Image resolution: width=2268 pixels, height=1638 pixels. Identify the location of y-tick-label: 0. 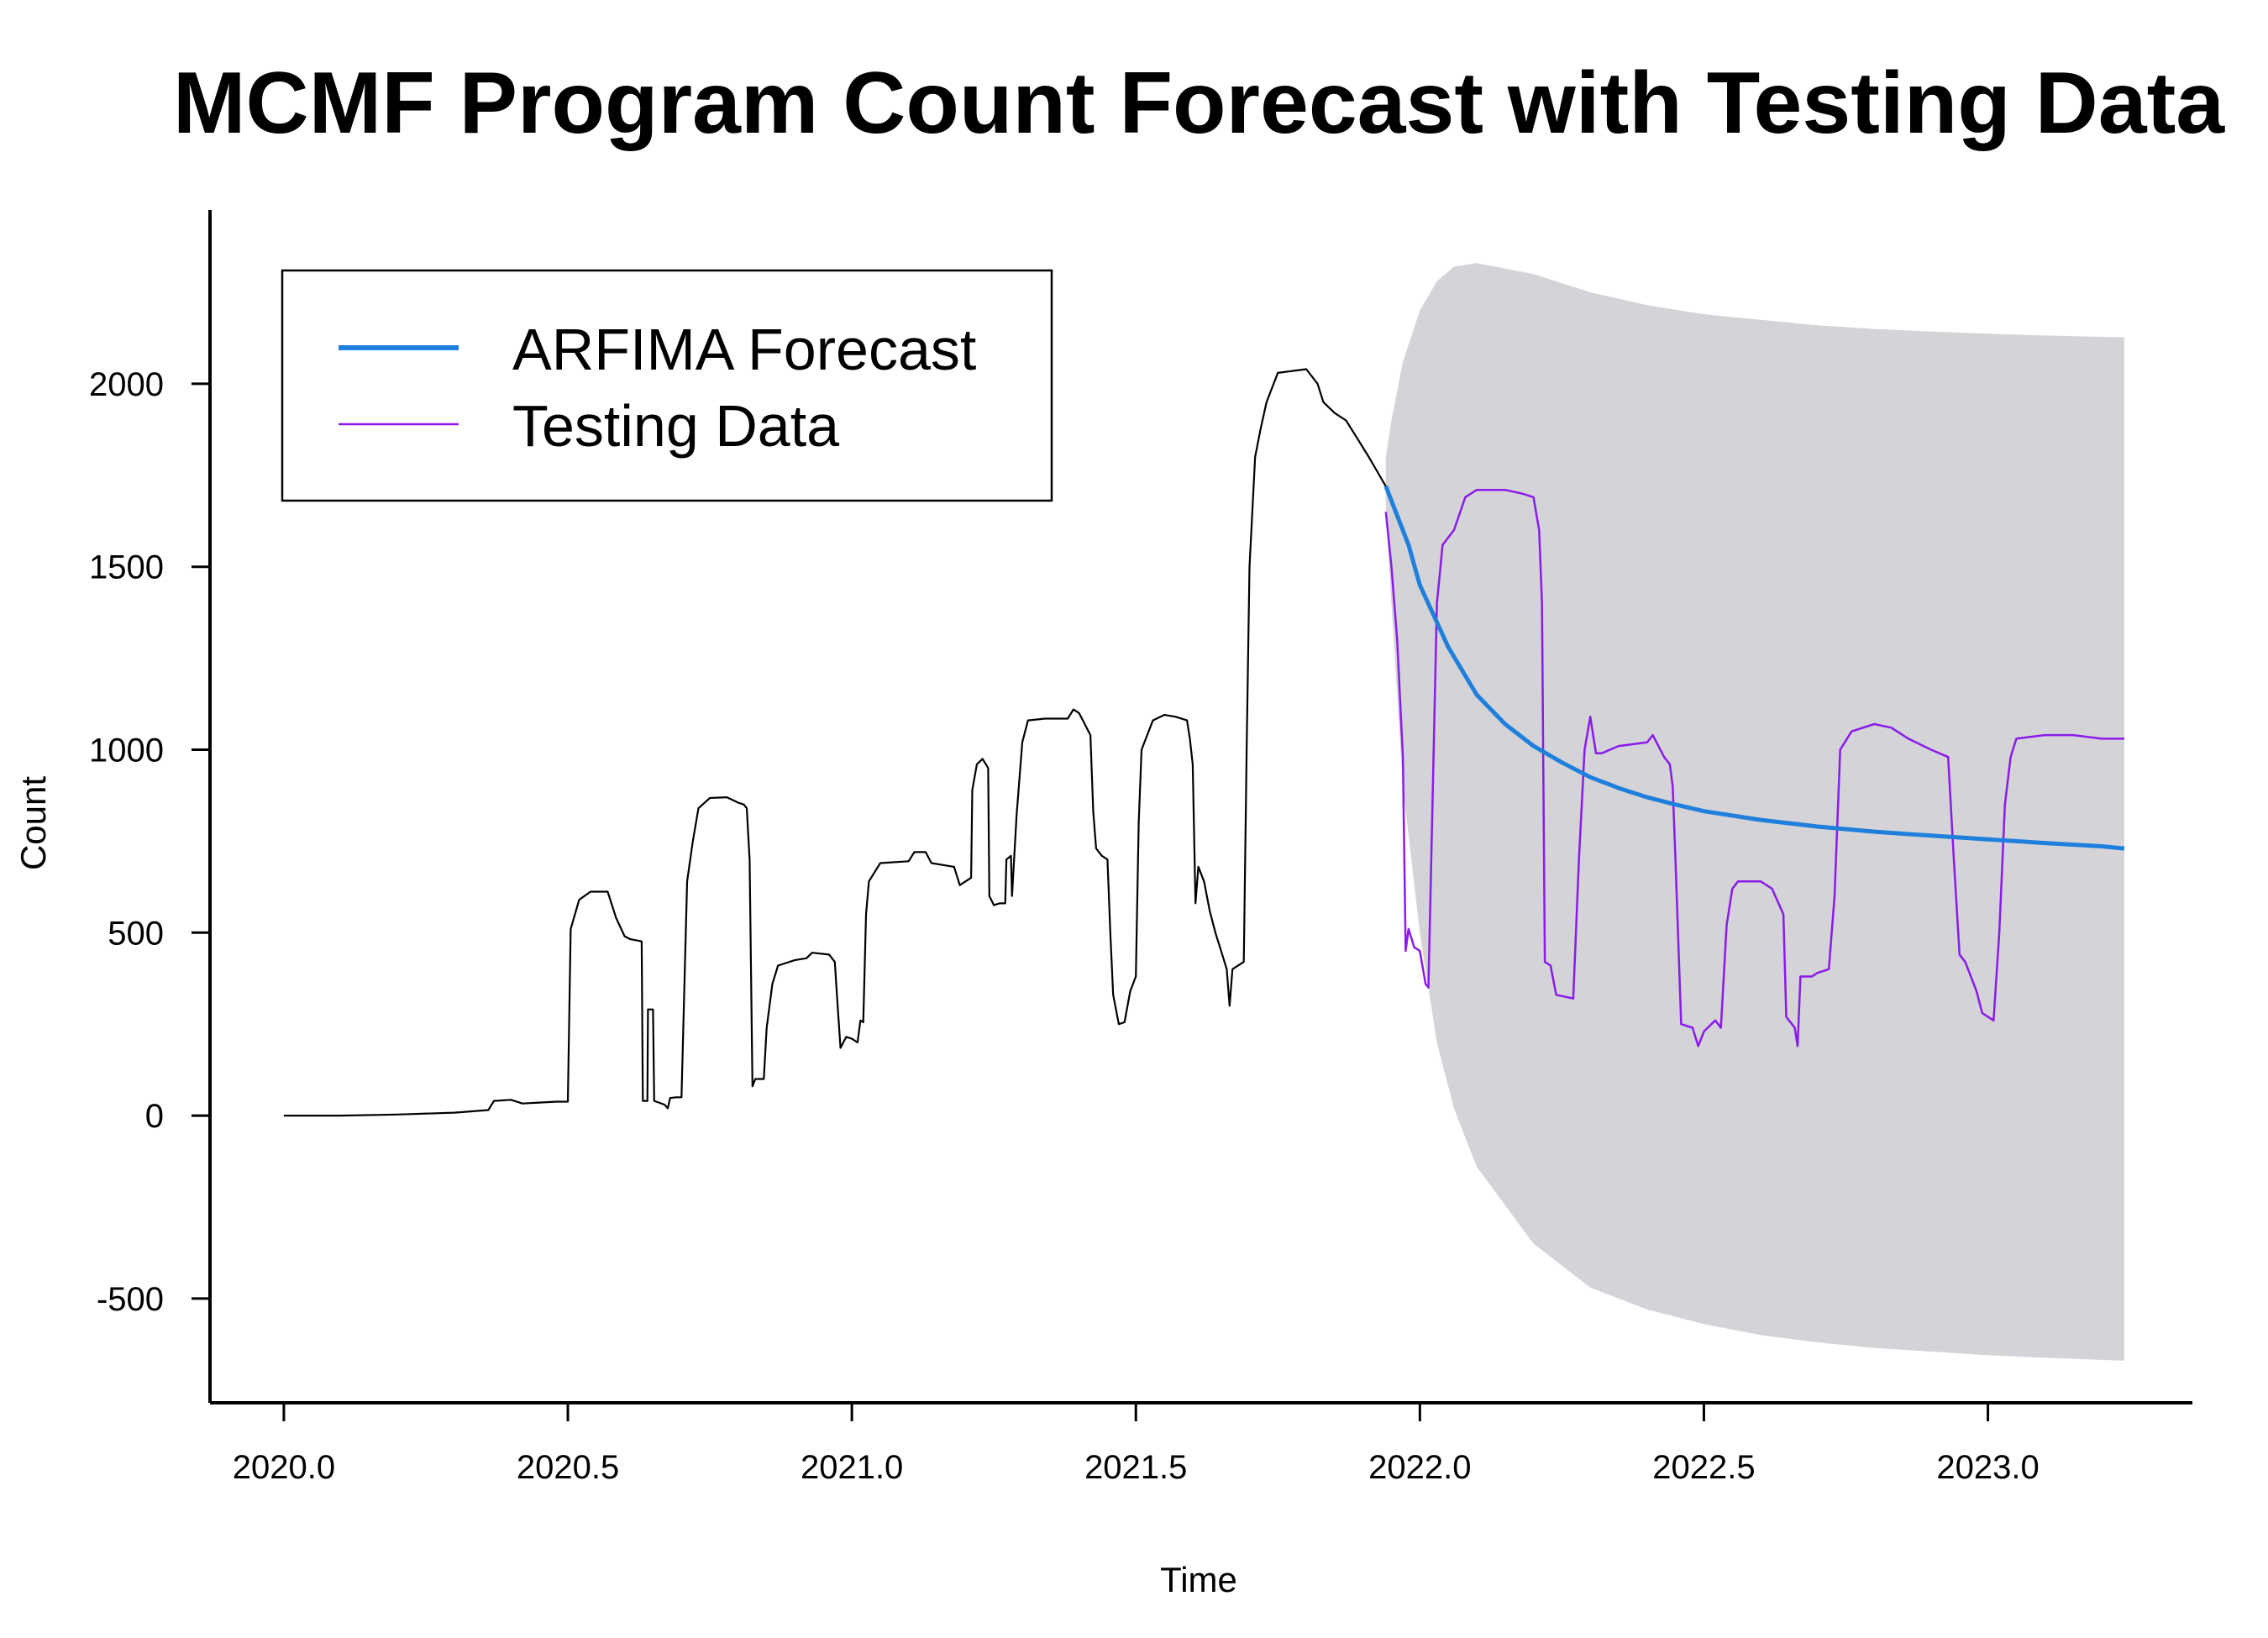
(154, 1116).